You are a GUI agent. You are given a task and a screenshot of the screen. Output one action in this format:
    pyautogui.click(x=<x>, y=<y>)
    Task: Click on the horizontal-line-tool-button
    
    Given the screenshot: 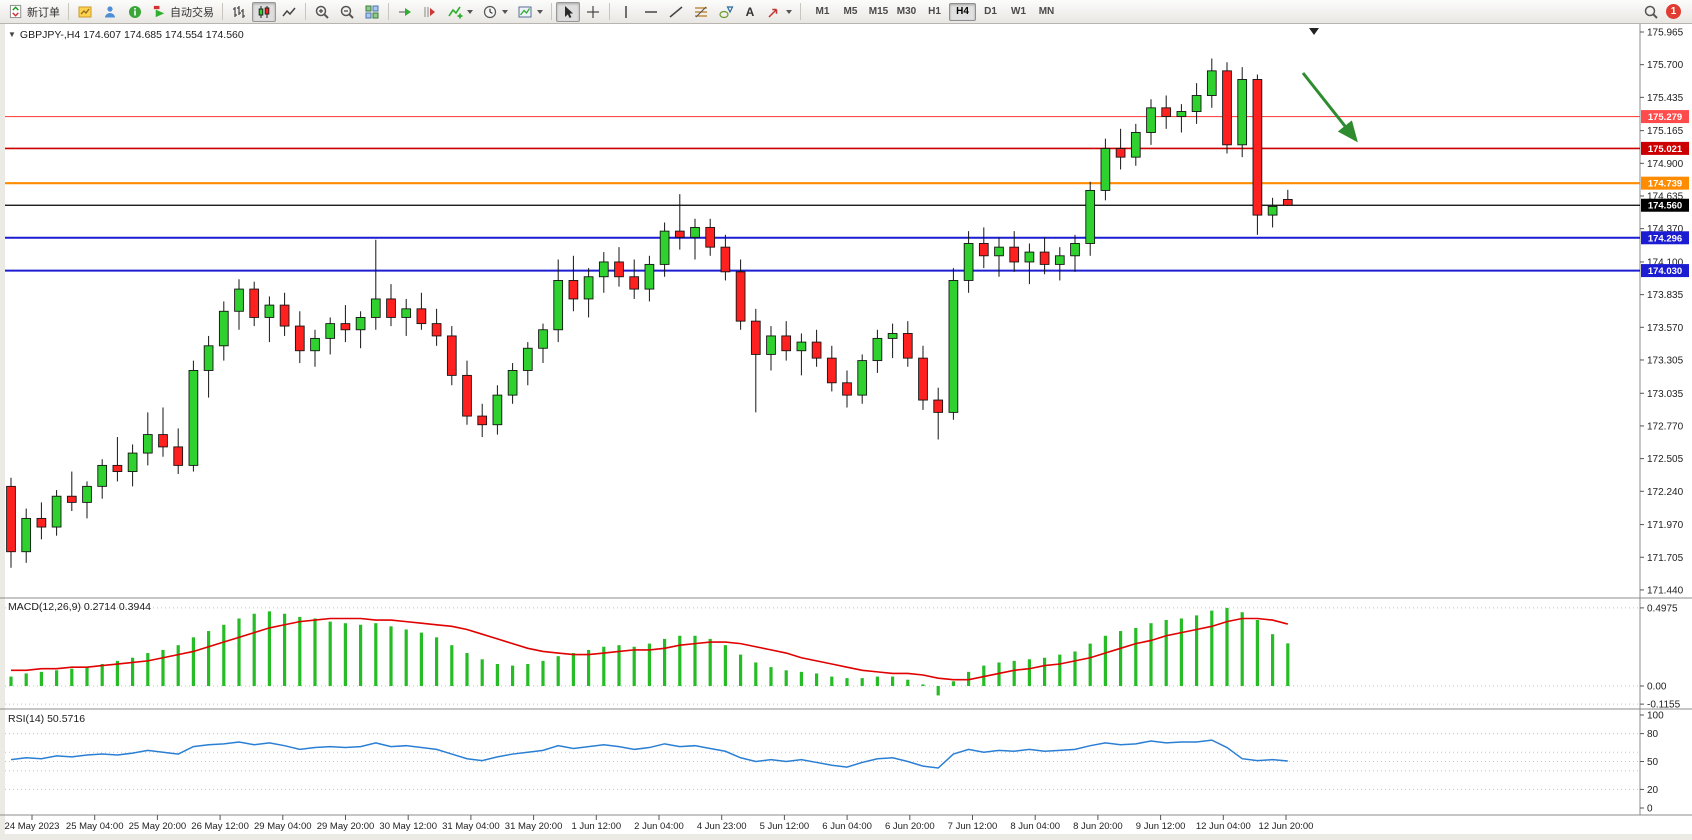 What is the action you would take?
    pyautogui.click(x=651, y=12)
    